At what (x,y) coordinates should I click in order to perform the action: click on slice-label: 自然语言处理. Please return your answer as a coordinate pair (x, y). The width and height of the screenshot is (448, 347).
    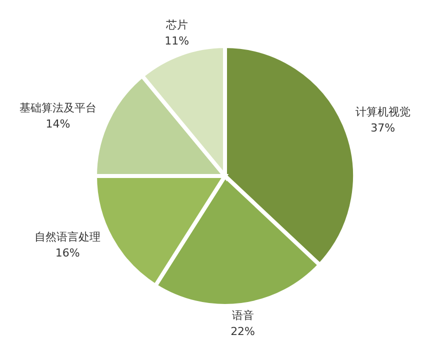
    Looking at the image, I should click on (67, 237).